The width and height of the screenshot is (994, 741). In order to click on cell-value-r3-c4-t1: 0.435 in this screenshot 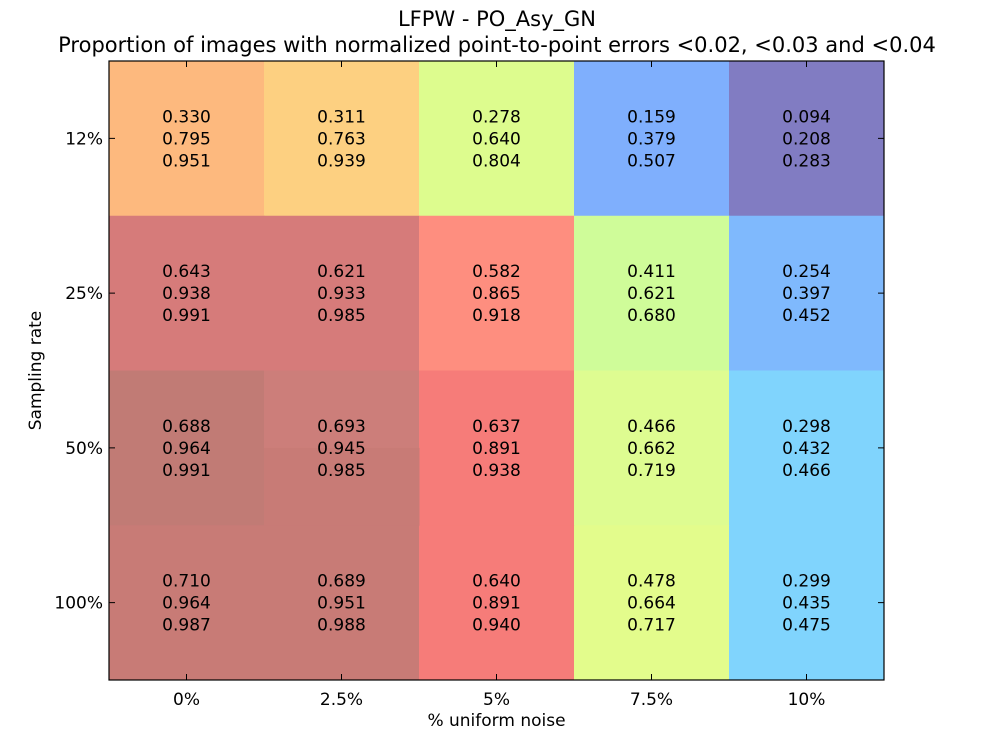, I will do `click(806, 604)`.